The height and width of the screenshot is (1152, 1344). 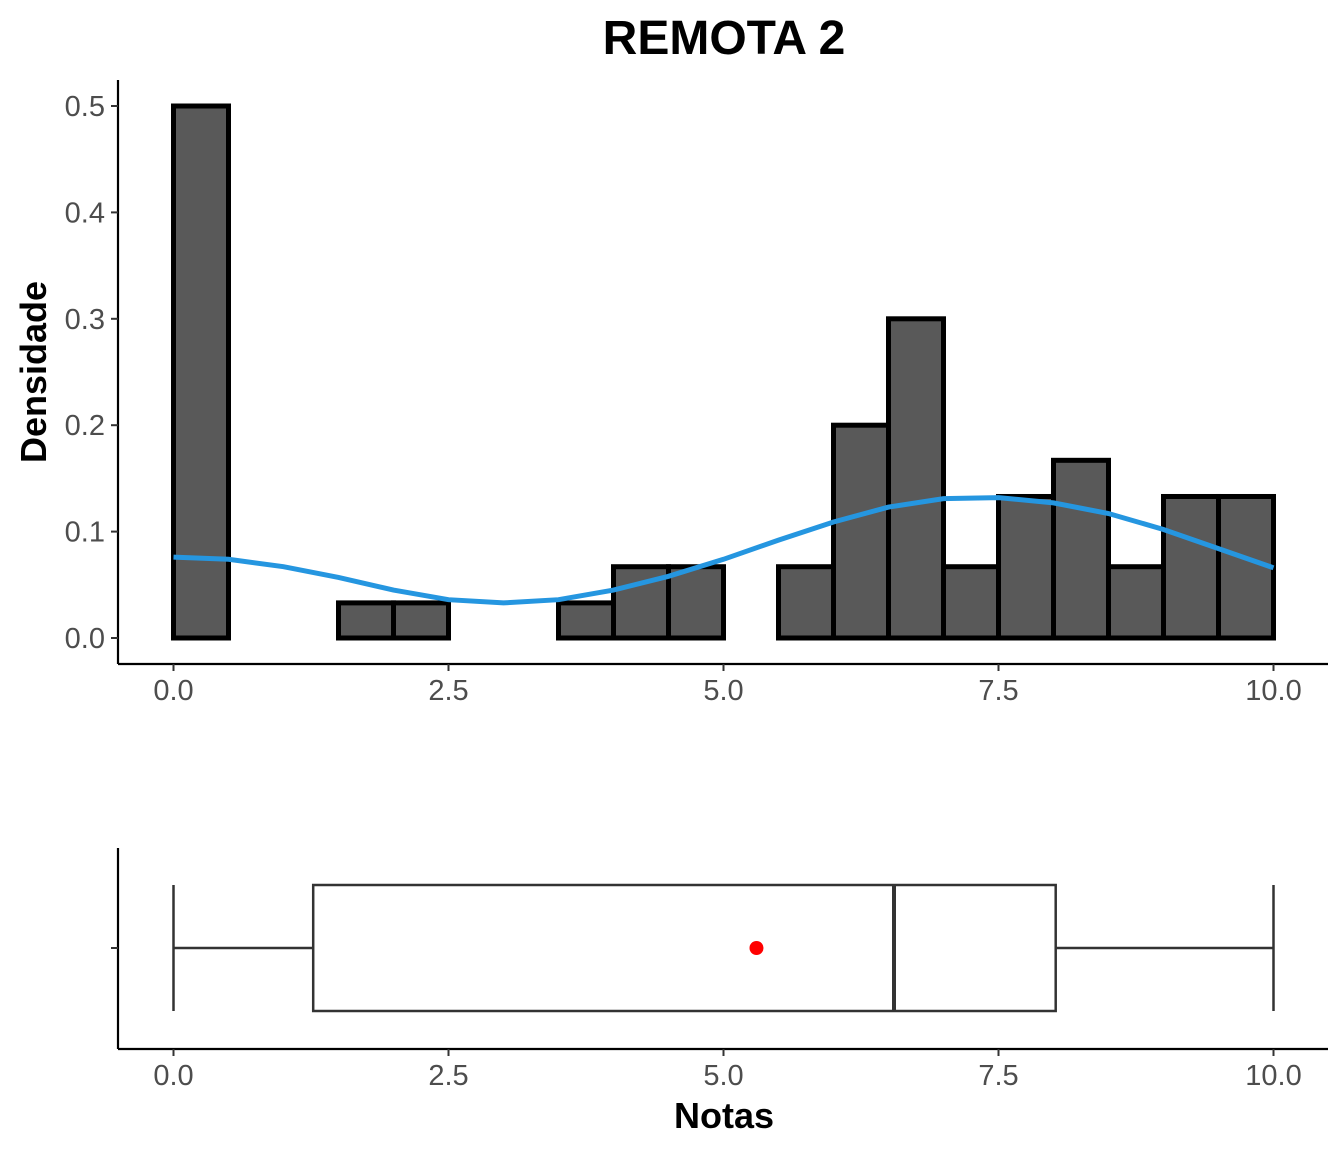 What do you see at coordinates (85, 426) in the screenshot?
I see `histogram-y-tick-label-2: 0.2` at bounding box center [85, 426].